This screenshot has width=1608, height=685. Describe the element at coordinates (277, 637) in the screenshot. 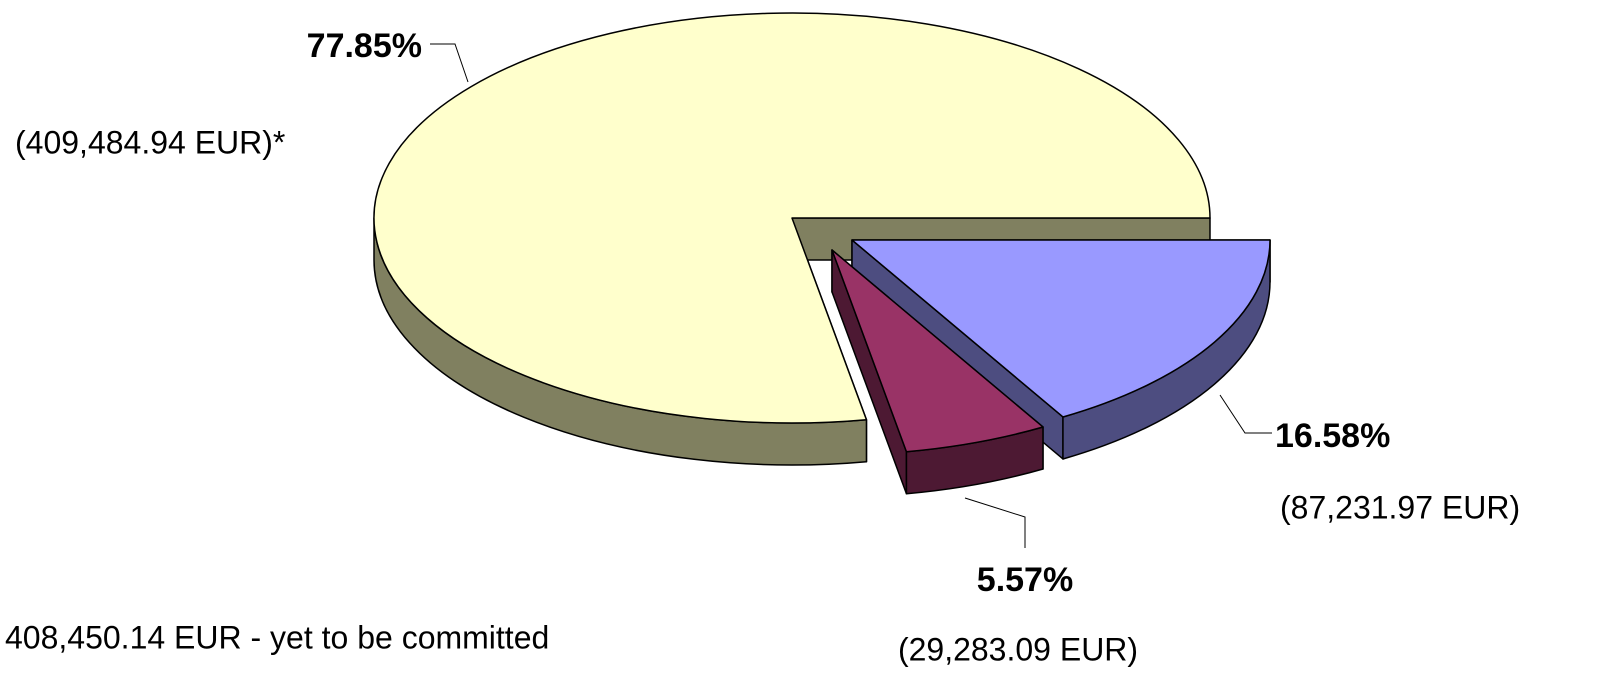

I see `note: 408,450.14 EUR - yet to be committed` at that location.